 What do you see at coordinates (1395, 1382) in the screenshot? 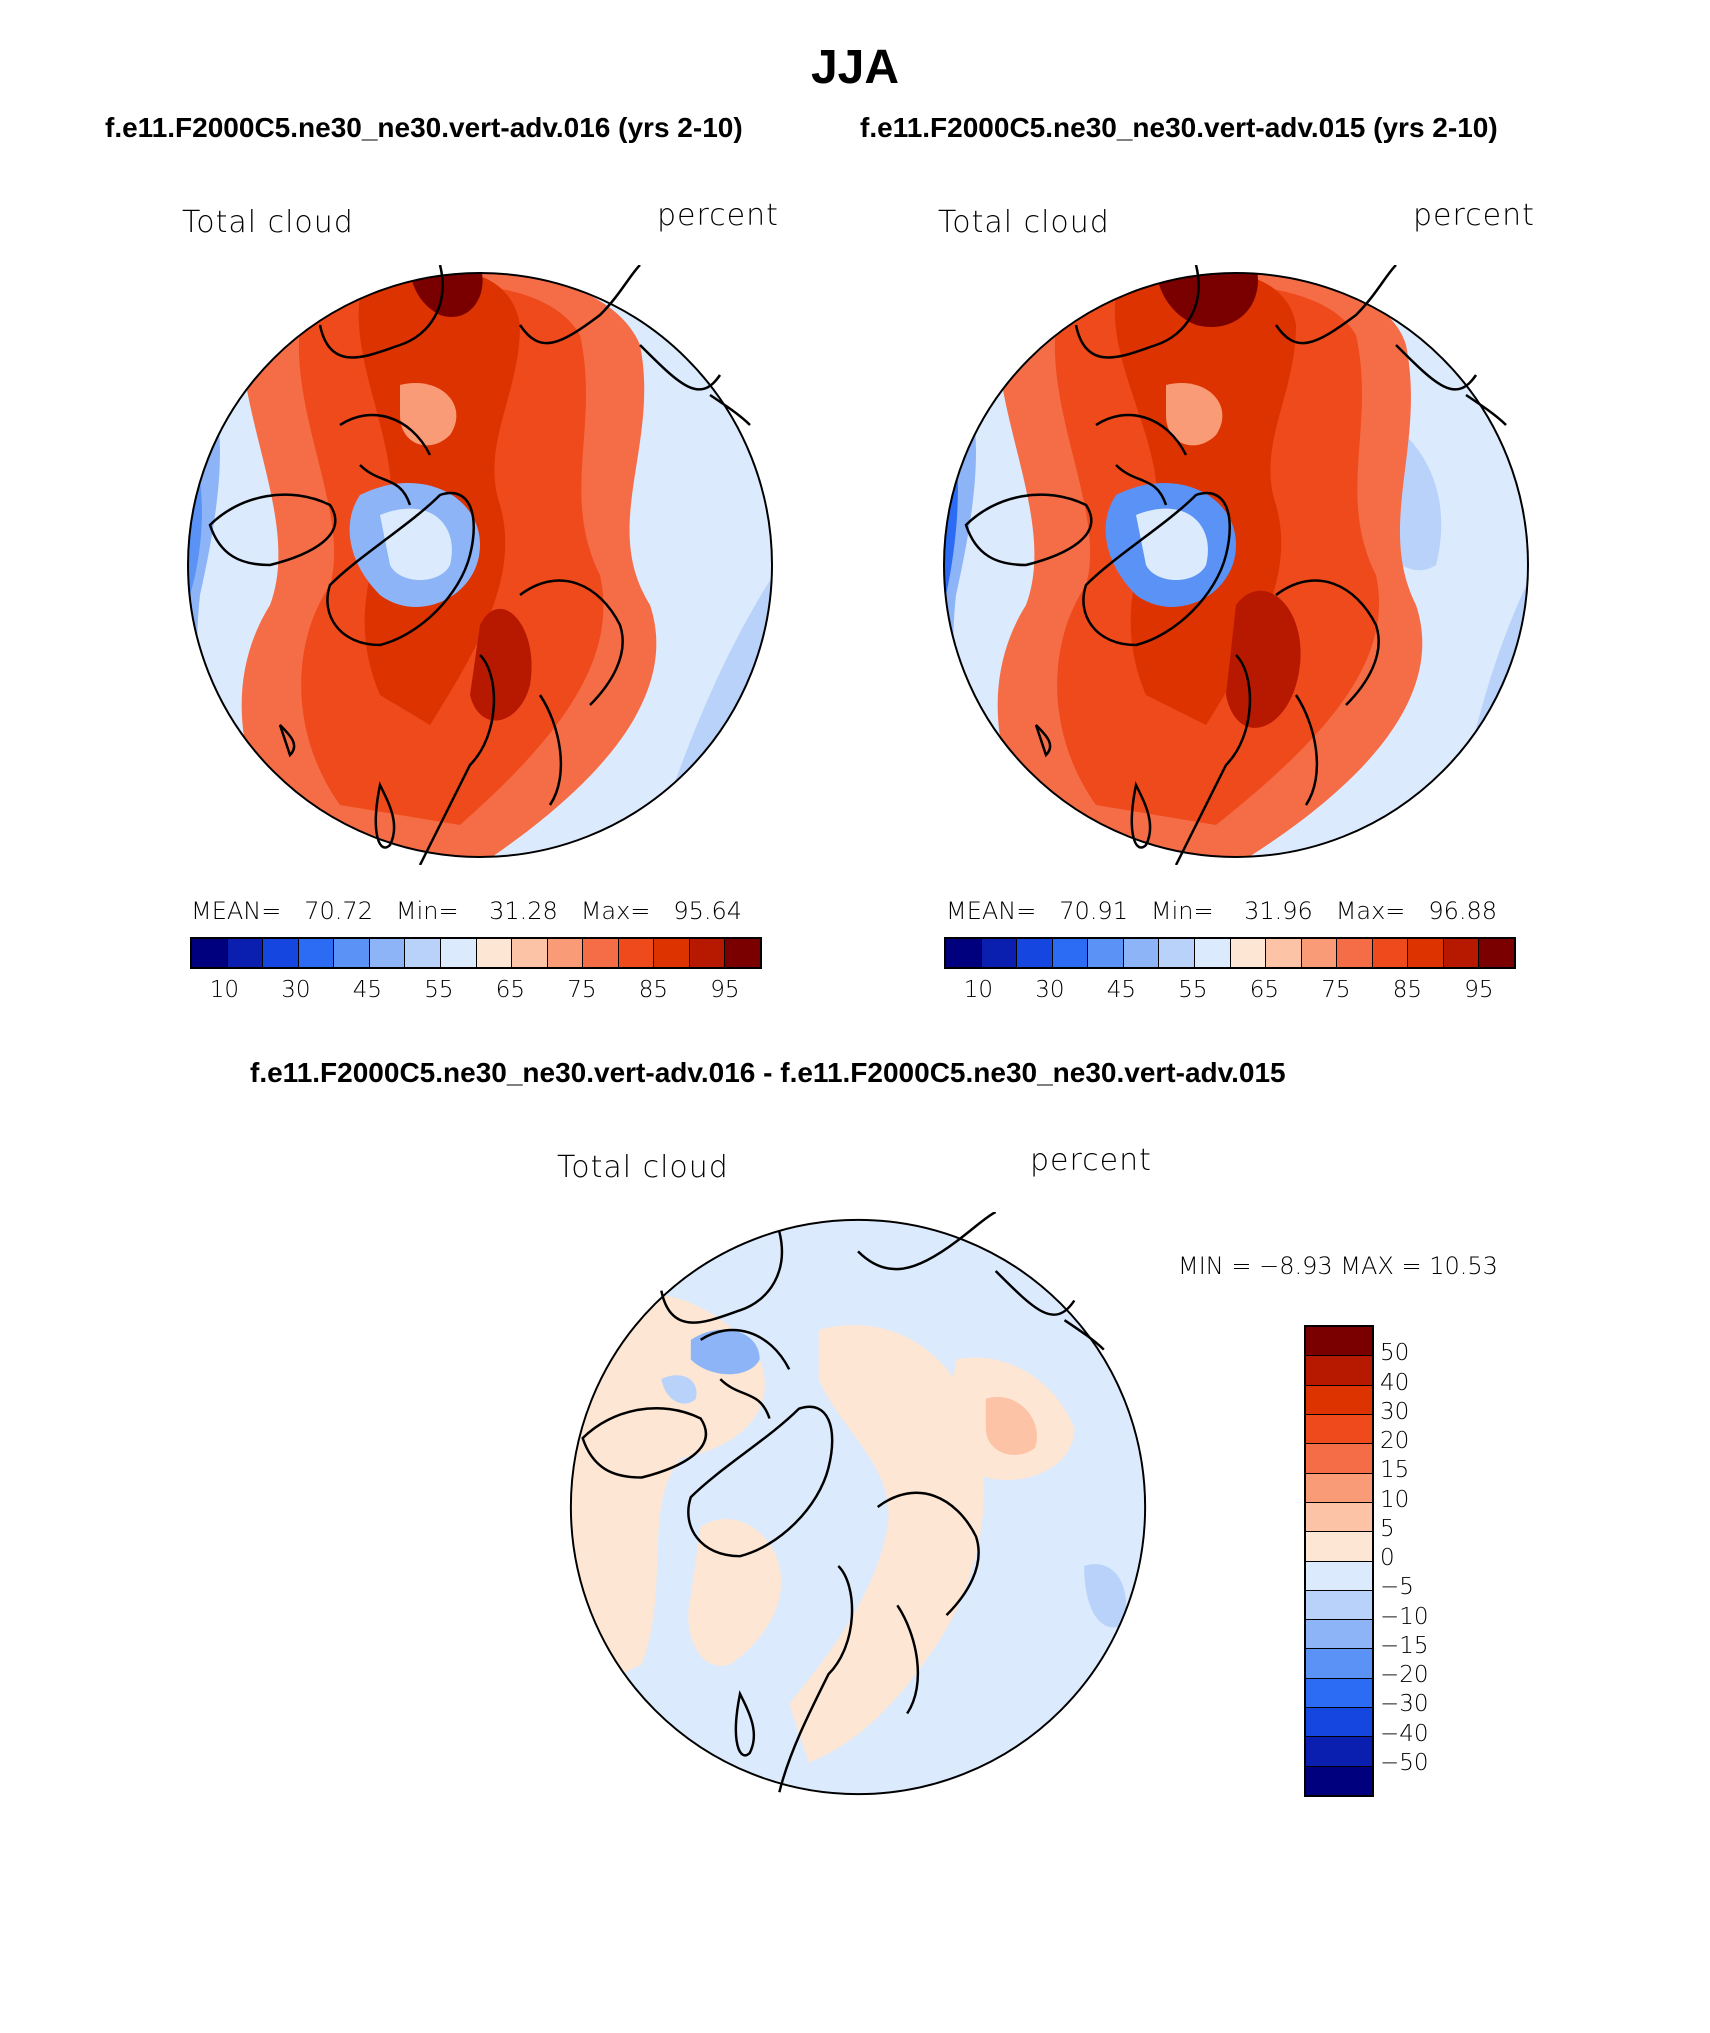
I see `diff-colorbar-tick-label: 40` at bounding box center [1395, 1382].